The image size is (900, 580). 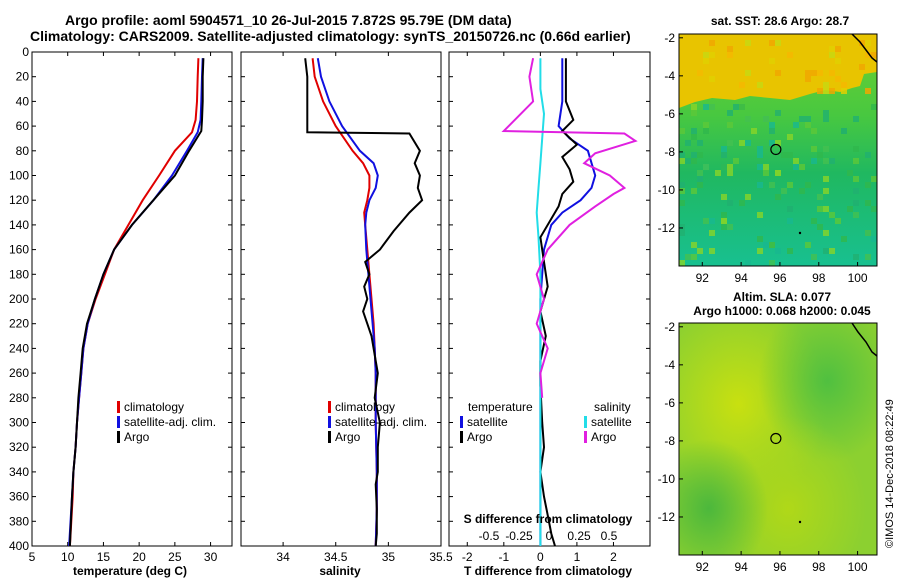 What do you see at coordinates (137, 437) in the screenshot?
I see `legend-label: Argo` at bounding box center [137, 437].